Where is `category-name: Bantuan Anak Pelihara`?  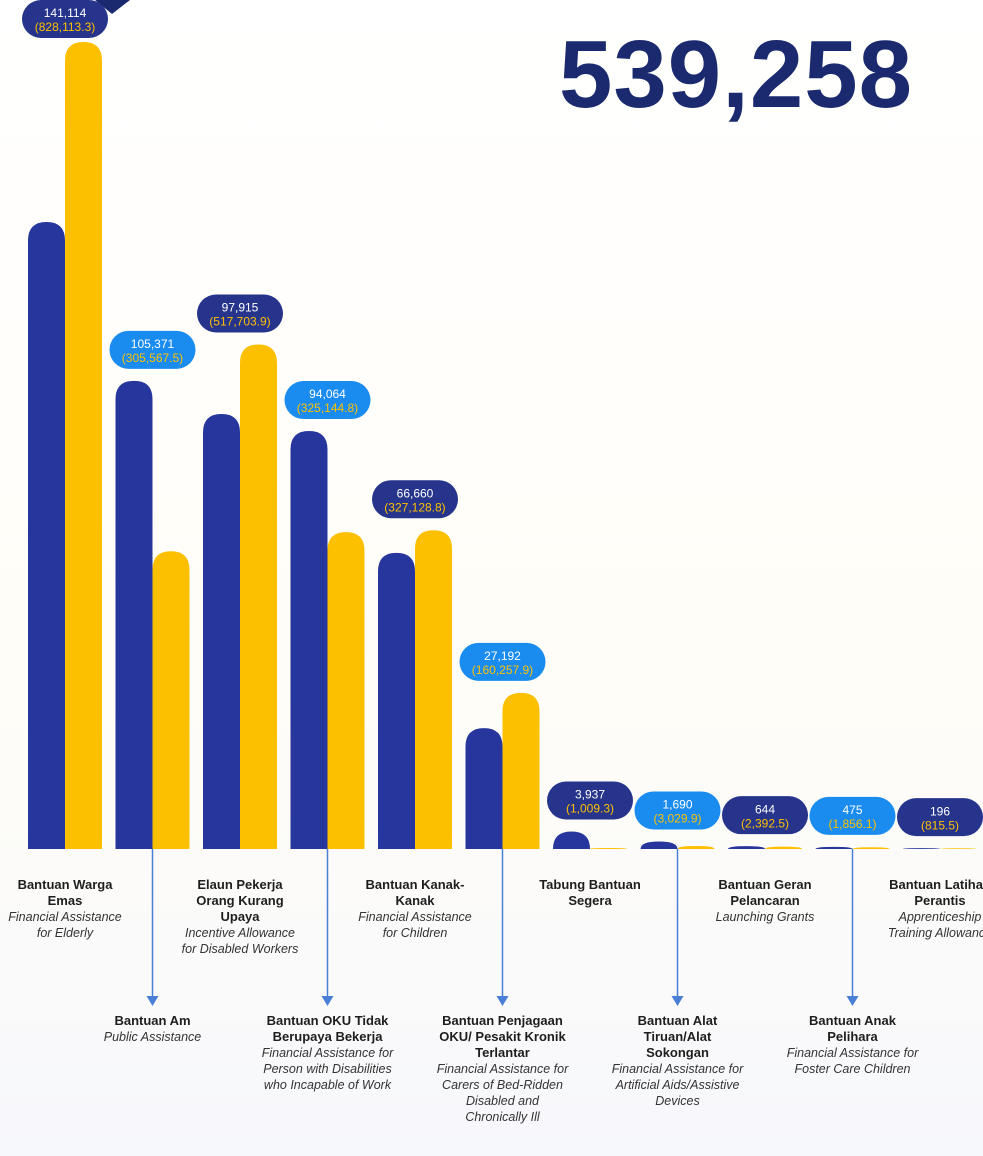
category-name: Bantuan Anak Pelihara is located at coordinates (852, 1028).